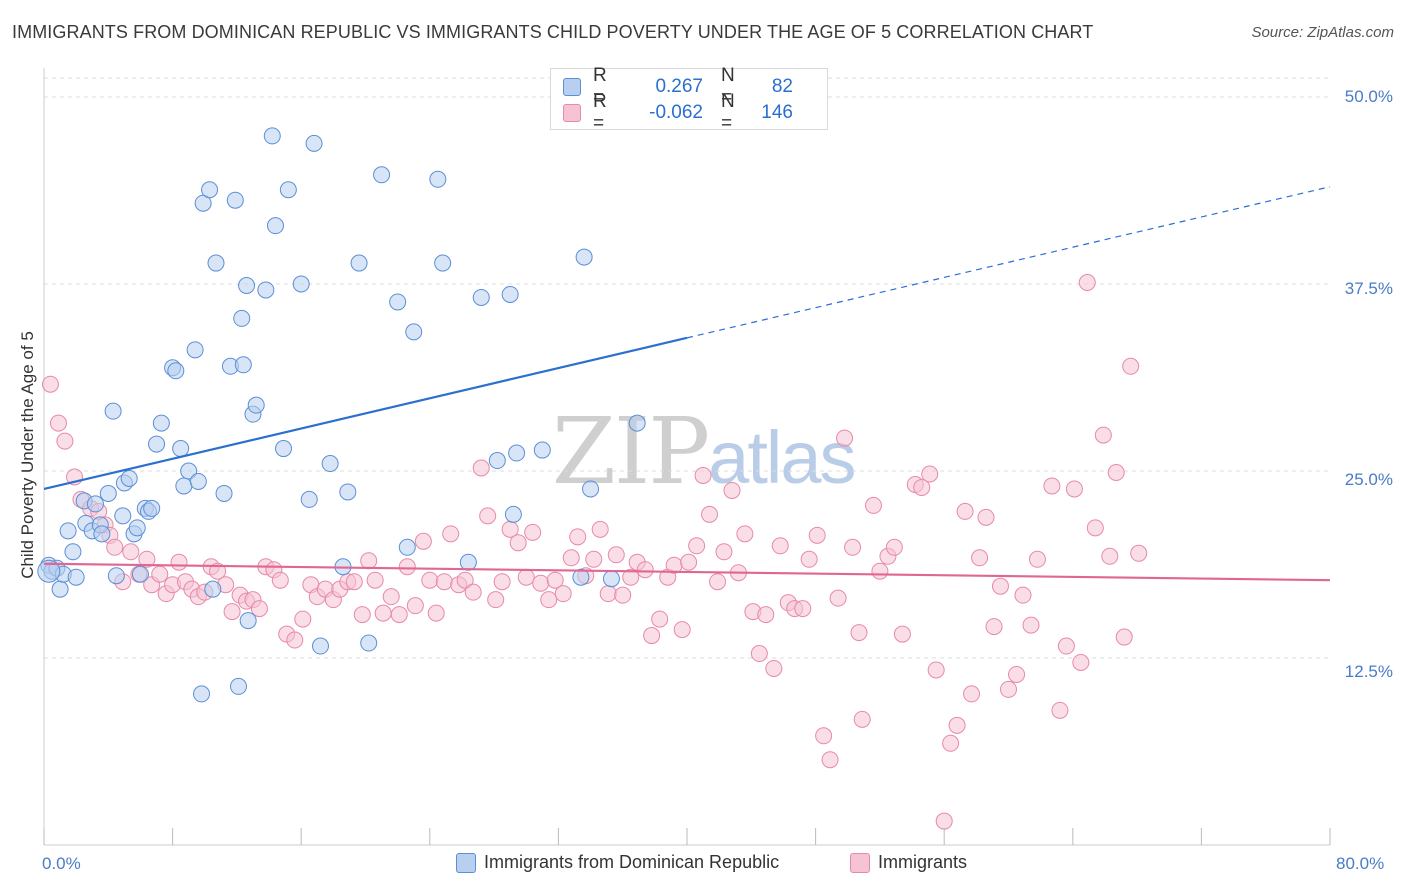 Image resolution: width=1406 pixels, height=892 pixels. Describe the element at coordinates (1322, 32) in the screenshot. I see `source-label: Source: ZipAtlas.com` at that location.